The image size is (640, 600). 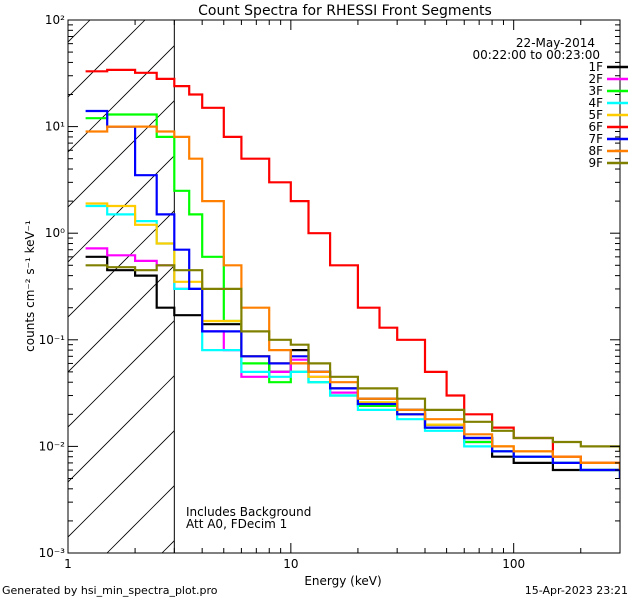 I want to click on y-tick-label: 10¹, so click(x=55, y=127).